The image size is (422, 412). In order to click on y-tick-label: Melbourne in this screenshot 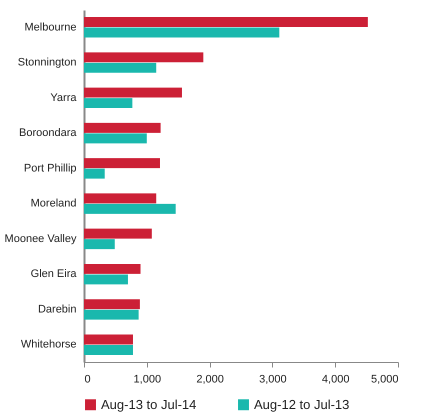, I will do `click(50, 27)`.